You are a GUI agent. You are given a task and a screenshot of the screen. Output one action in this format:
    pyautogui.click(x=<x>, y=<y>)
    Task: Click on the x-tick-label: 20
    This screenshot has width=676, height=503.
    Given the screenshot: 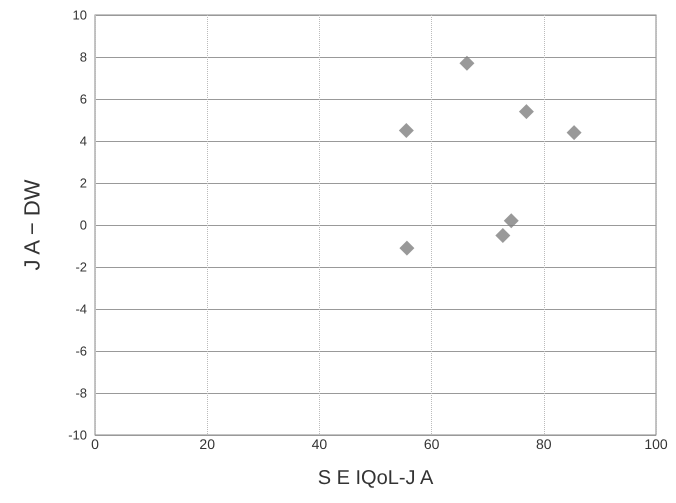 What is the action you would take?
    pyautogui.click(x=207, y=444)
    